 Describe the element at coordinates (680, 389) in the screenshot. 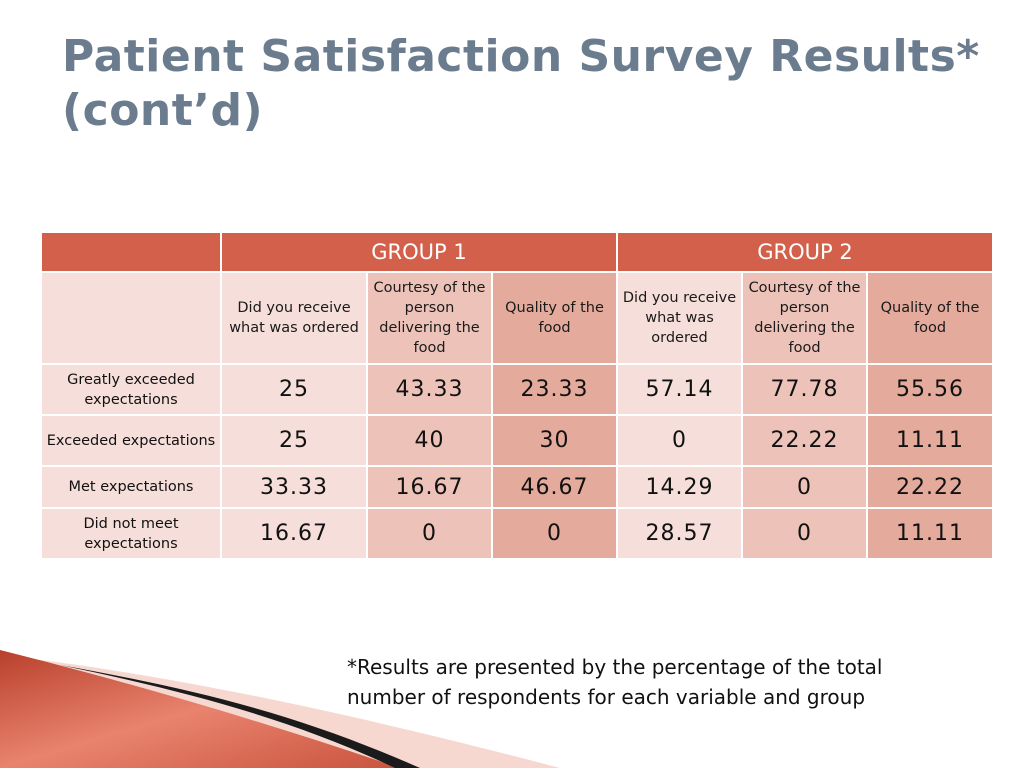

I see `table-cell: 57.14` at that location.